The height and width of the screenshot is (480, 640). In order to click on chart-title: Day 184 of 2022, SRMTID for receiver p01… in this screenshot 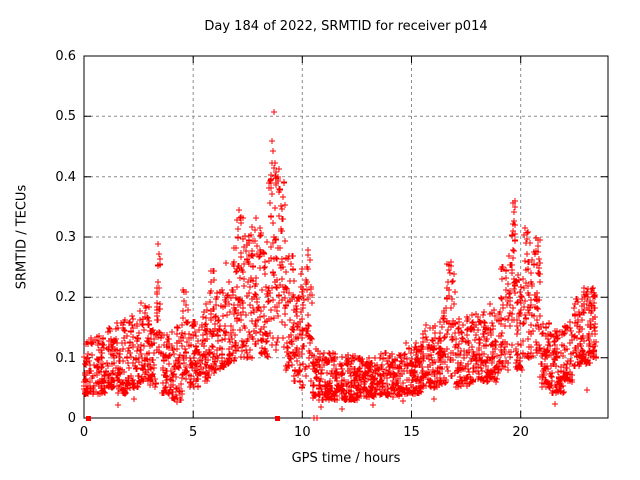, I will do `click(346, 26)`.